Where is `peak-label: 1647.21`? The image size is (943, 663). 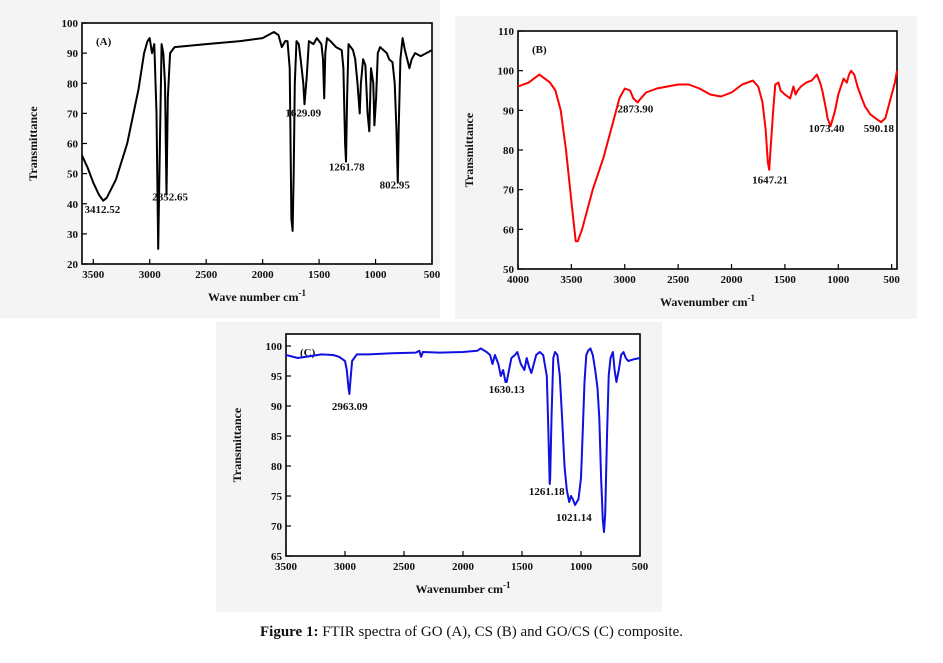
peak-label: 1647.21 is located at coordinates (770, 181).